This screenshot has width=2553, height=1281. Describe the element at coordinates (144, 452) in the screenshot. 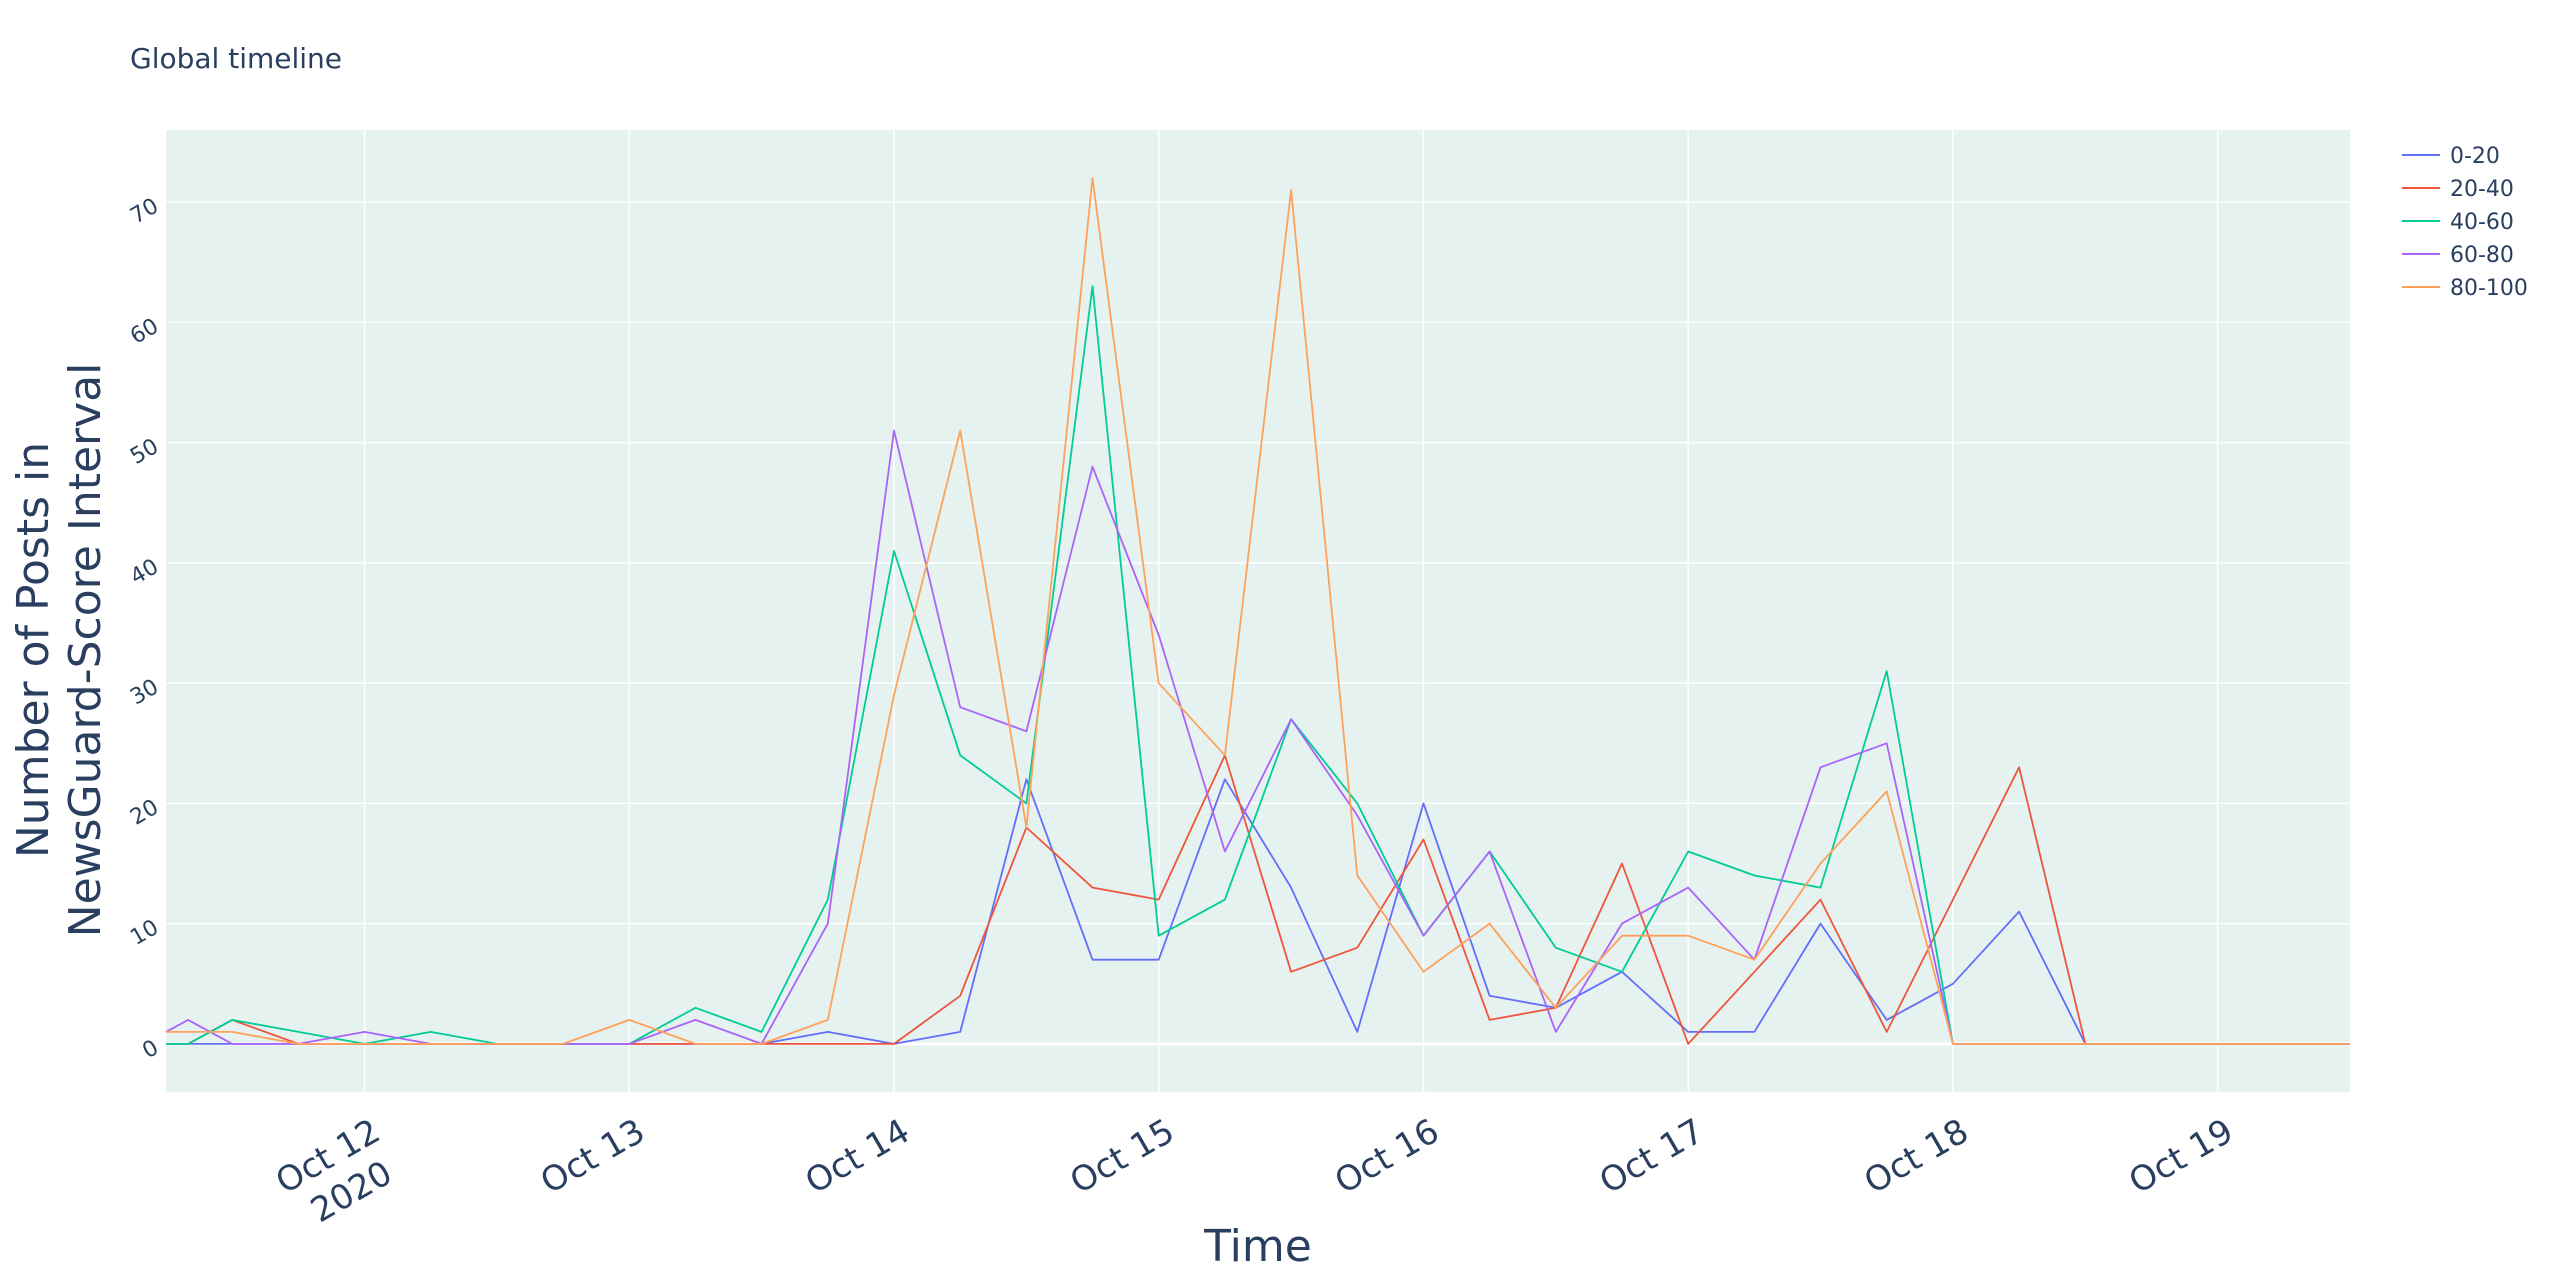

I see `y-tick-label: 50` at that location.